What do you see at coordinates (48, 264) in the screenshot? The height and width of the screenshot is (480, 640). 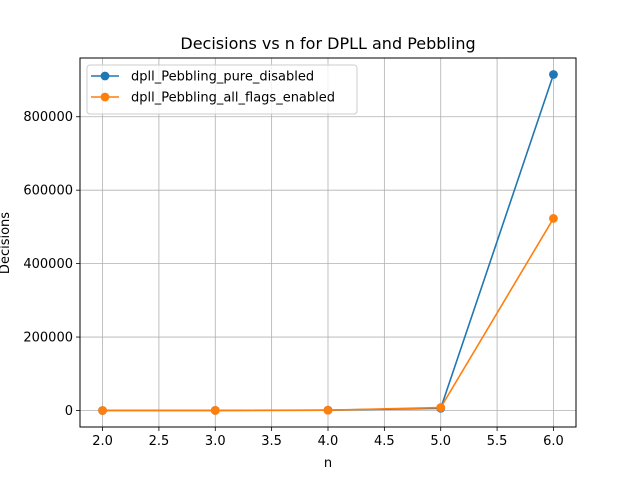 I see `y-tick-label: 400000` at bounding box center [48, 264].